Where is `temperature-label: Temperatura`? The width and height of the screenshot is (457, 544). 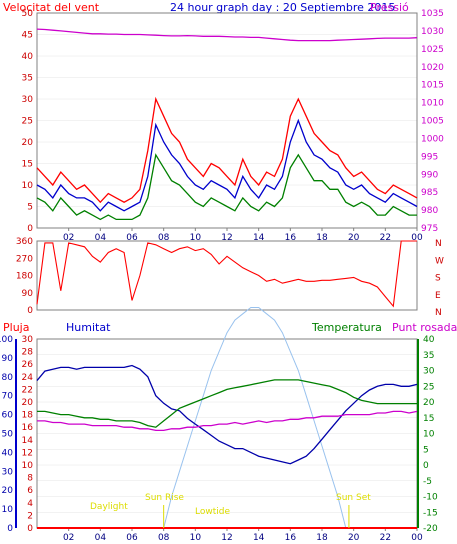 temperature-label: Temperatura is located at coordinates (346, 327).